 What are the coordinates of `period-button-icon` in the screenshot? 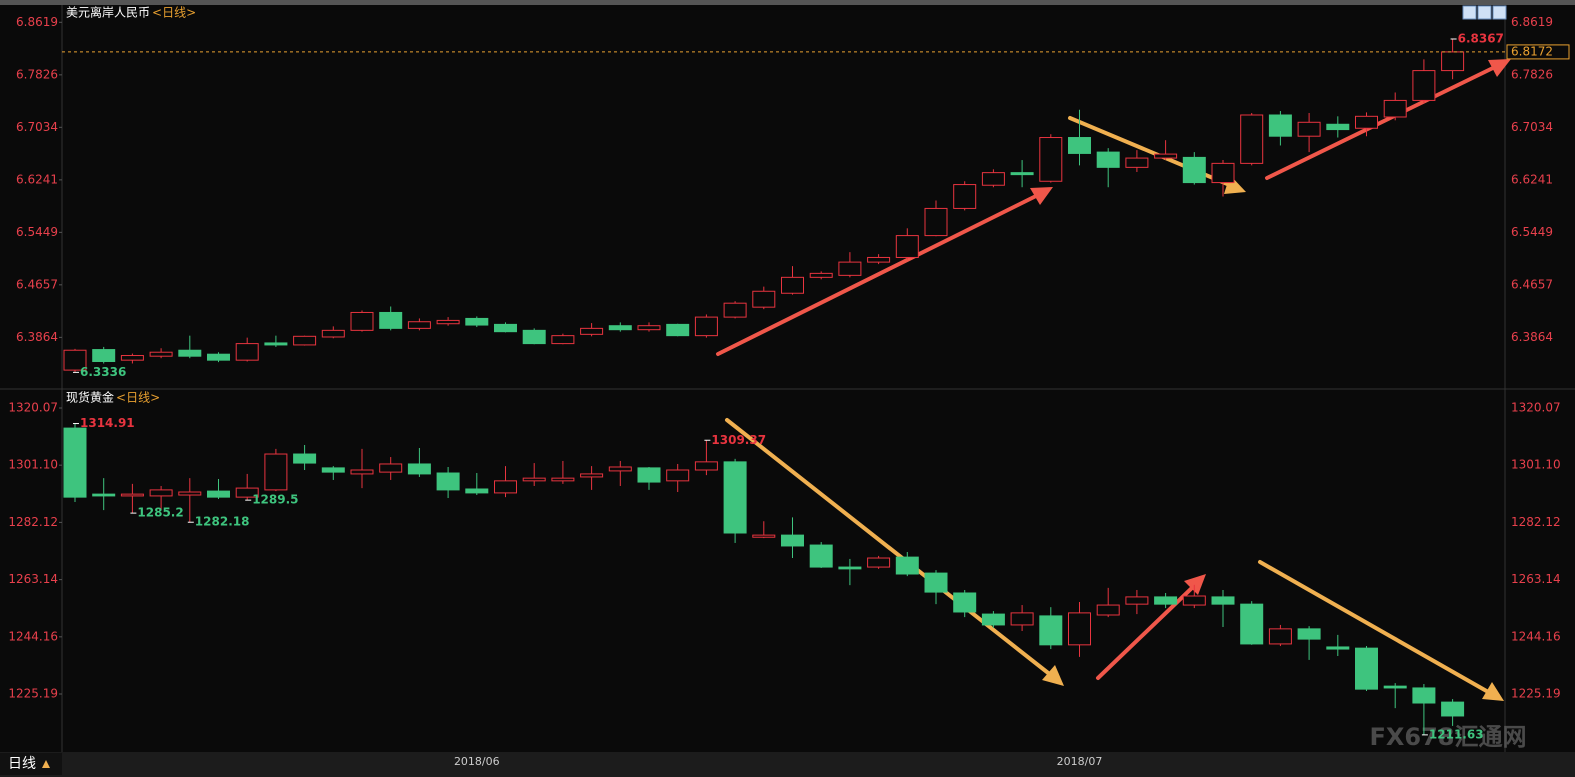 It's located at (46, 764).